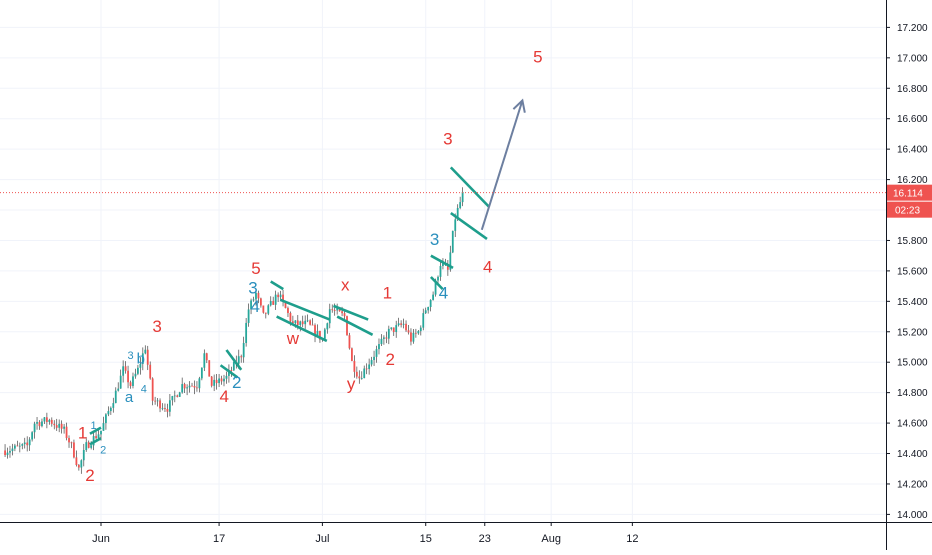  Describe the element at coordinates (912, 119) in the screenshot. I see `y-tick-label: 16.600` at that location.